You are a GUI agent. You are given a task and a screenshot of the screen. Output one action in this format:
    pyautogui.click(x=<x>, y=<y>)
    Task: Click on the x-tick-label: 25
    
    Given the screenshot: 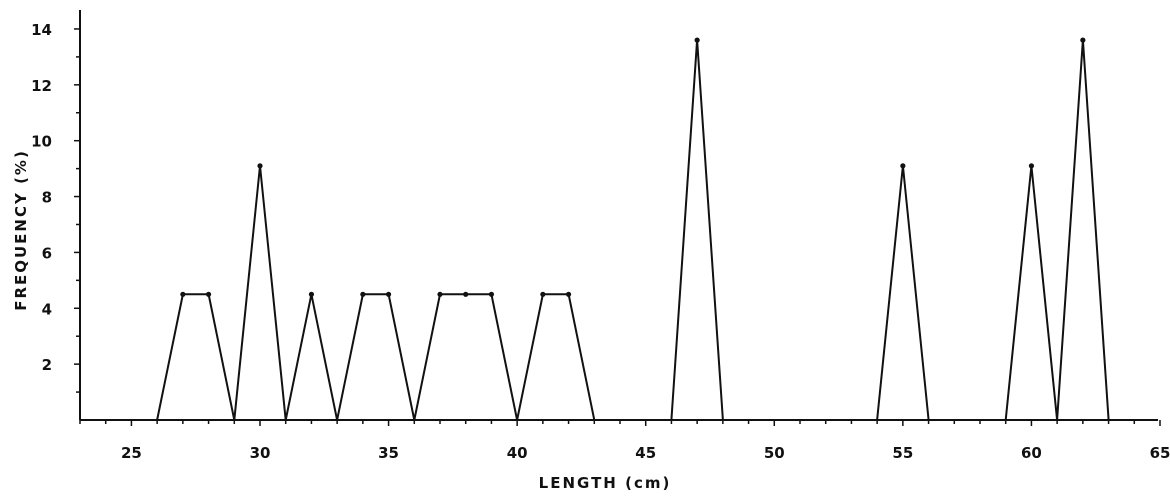 What is the action you would take?
    pyautogui.click(x=131, y=453)
    